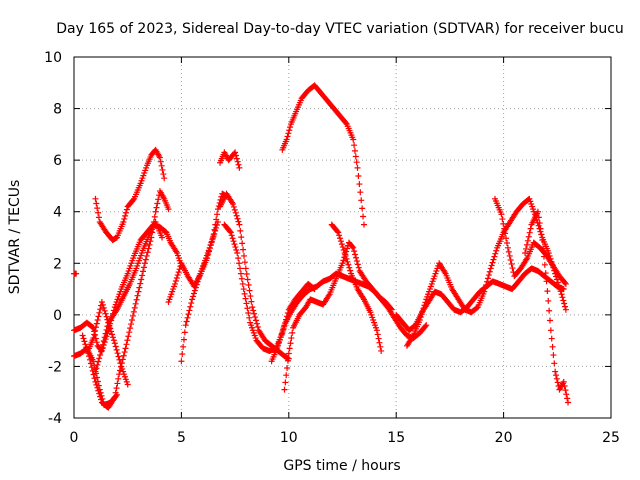 This screenshot has width=640, height=480. Describe the element at coordinates (57, 316) in the screenshot. I see `y-tick-label: 0` at that location.